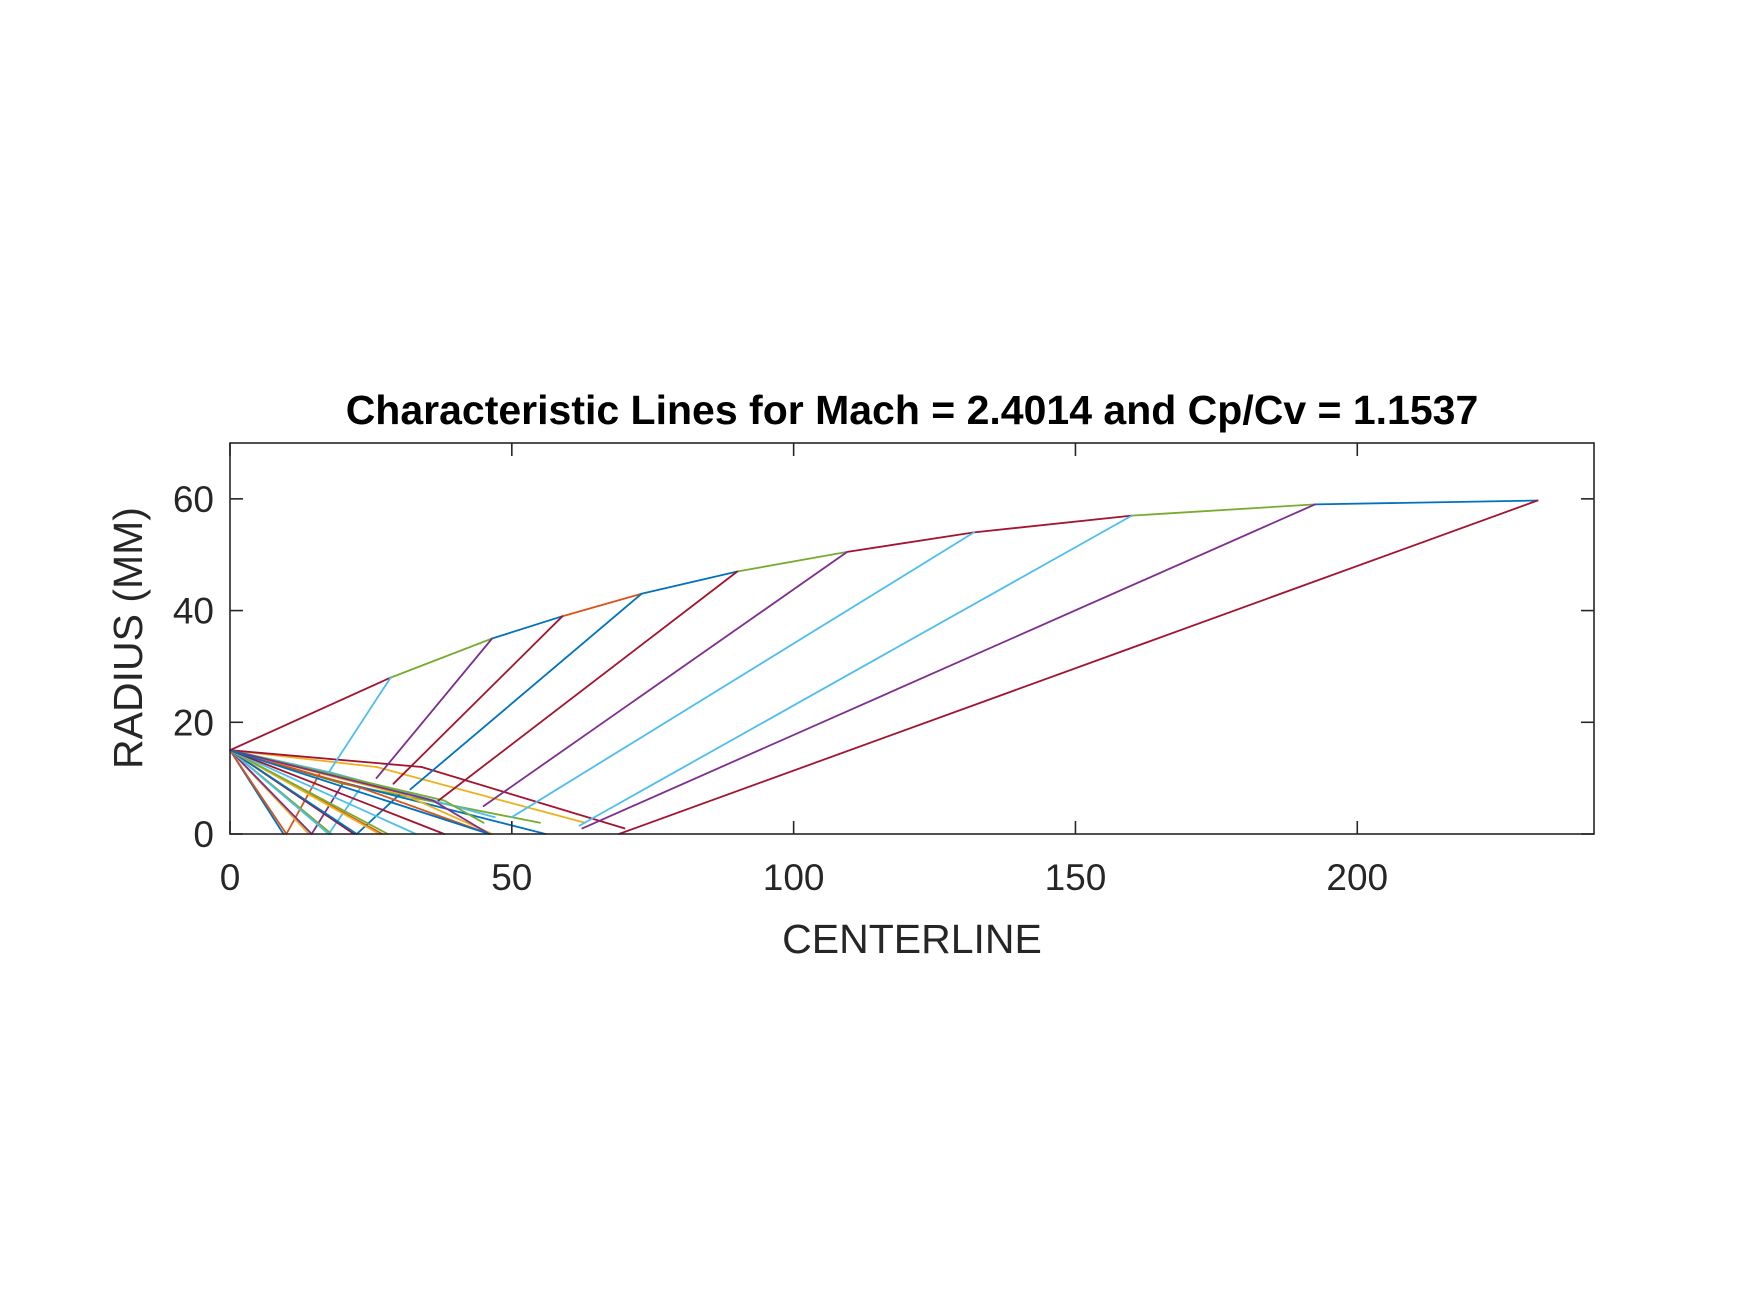  Describe the element at coordinates (794, 877) in the screenshot. I see `x-tick-label: 100` at that location.